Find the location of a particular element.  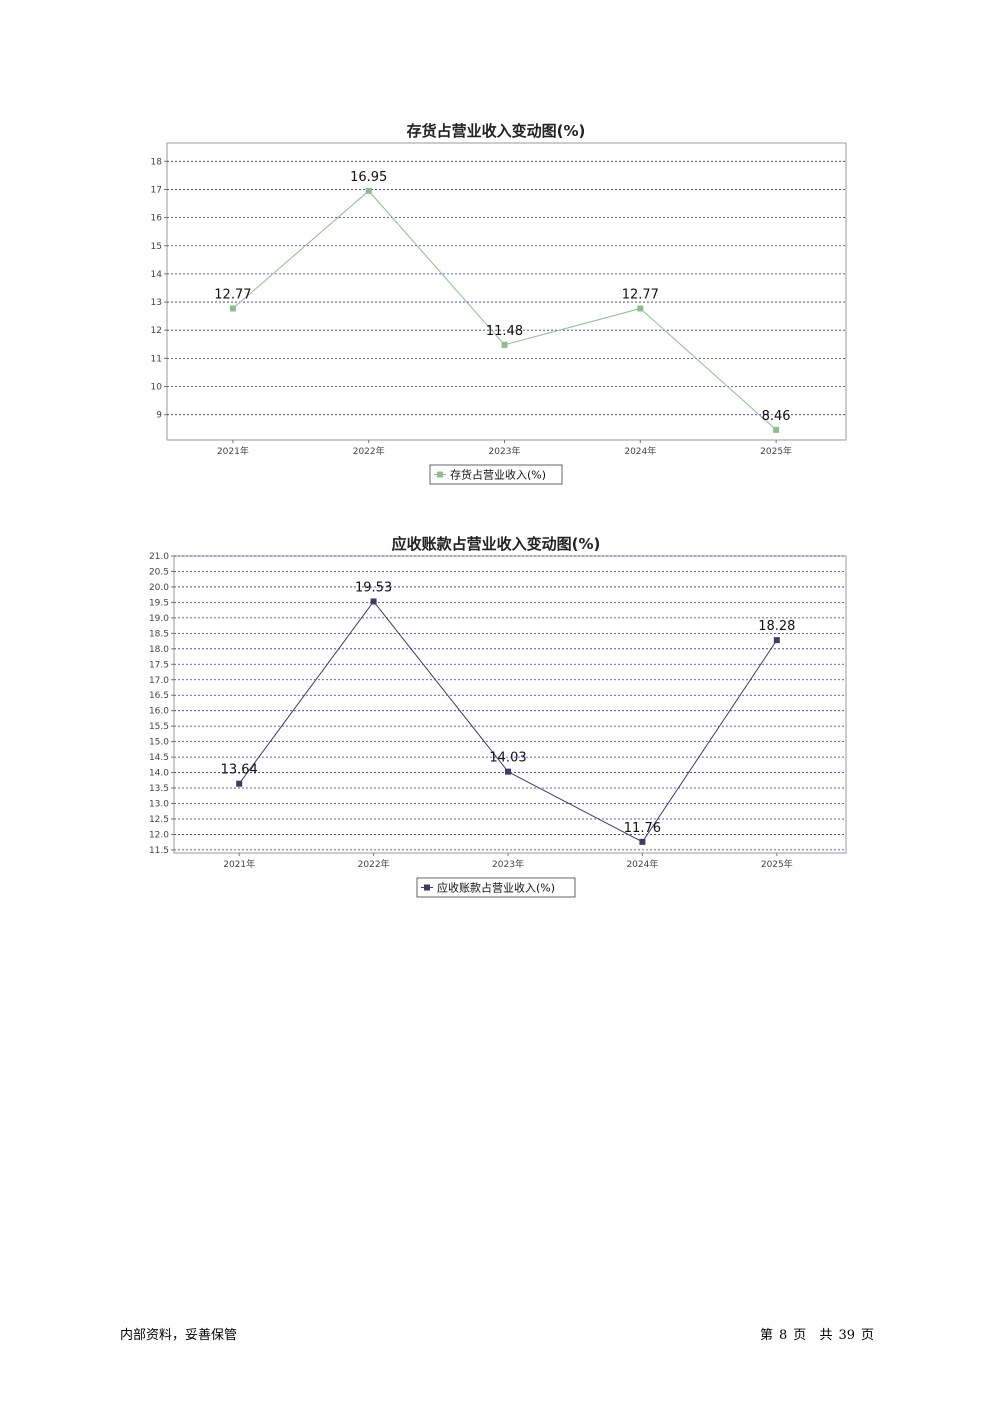

total-pages: 39 is located at coordinates (847, 1335).